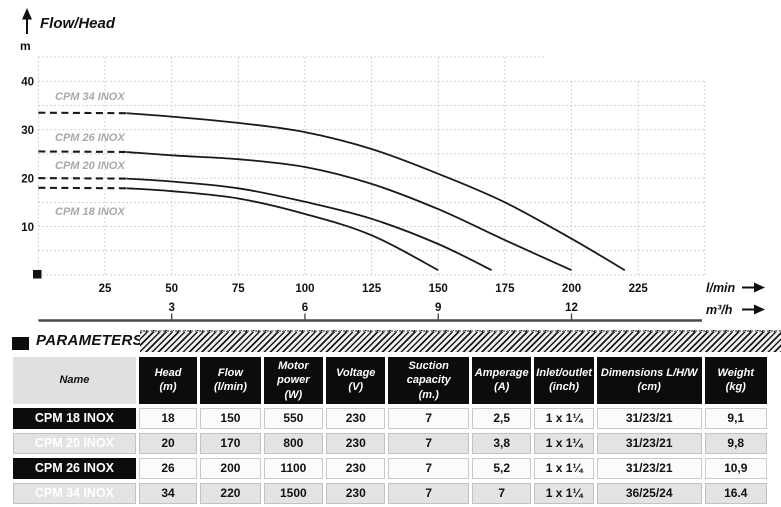  I want to click on table-cell: 170, so click(230, 443).